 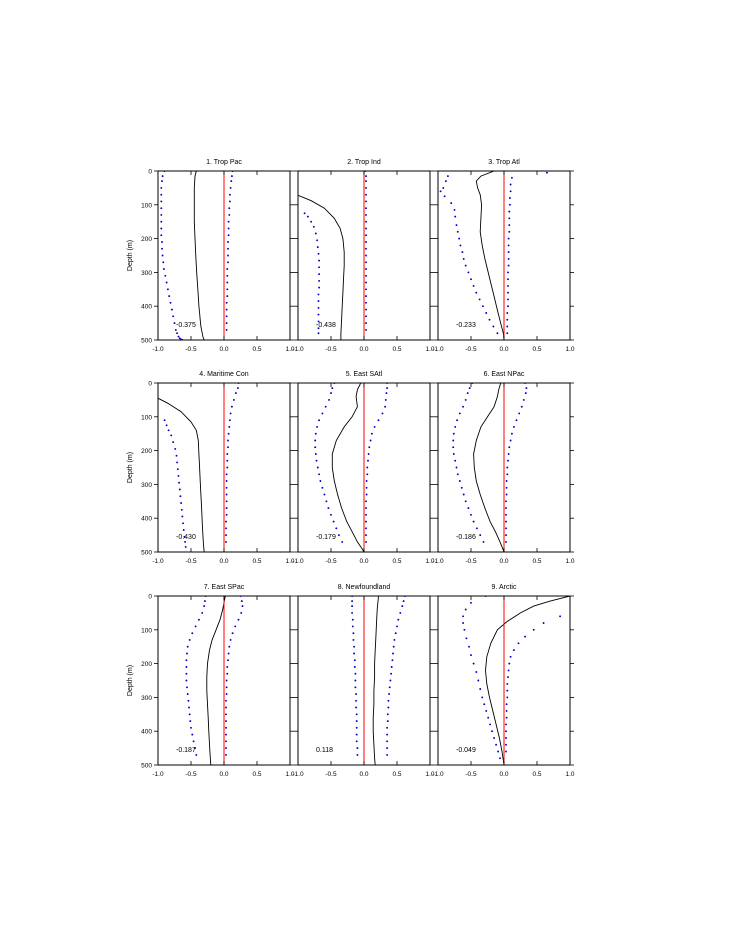 What do you see at coordinates (289, 349) in the screenshot?
I see `x-tick-label: 1.0` at bounding box center [289, 349].